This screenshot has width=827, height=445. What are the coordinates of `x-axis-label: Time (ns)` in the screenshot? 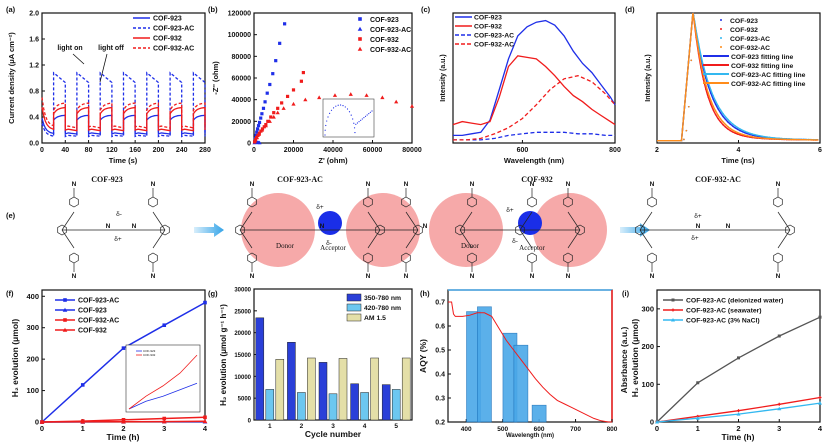 It's located at (738, 160).